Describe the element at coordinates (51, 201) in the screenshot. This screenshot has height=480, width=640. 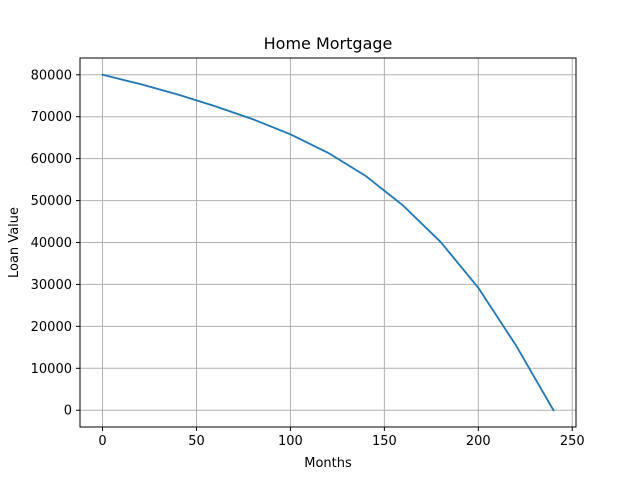
I see `y-tick-label: 50000` at that location.